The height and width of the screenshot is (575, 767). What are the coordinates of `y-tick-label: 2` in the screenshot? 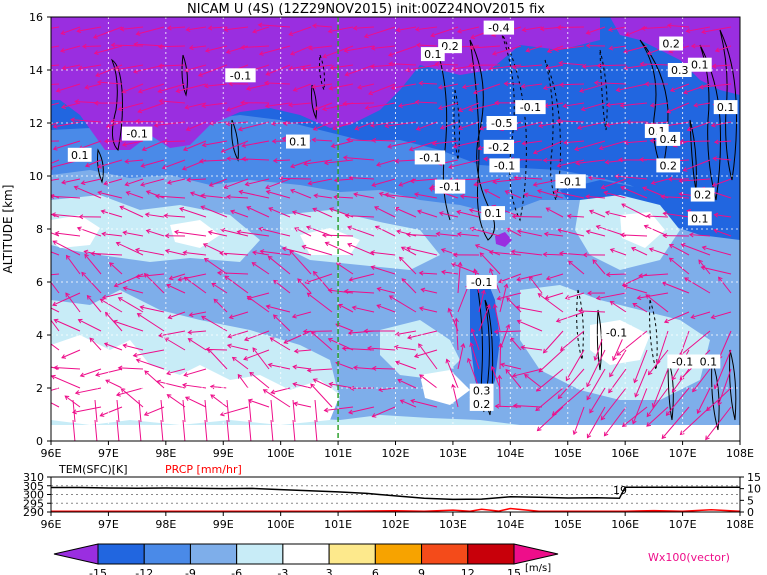 It's located at (39, 388).